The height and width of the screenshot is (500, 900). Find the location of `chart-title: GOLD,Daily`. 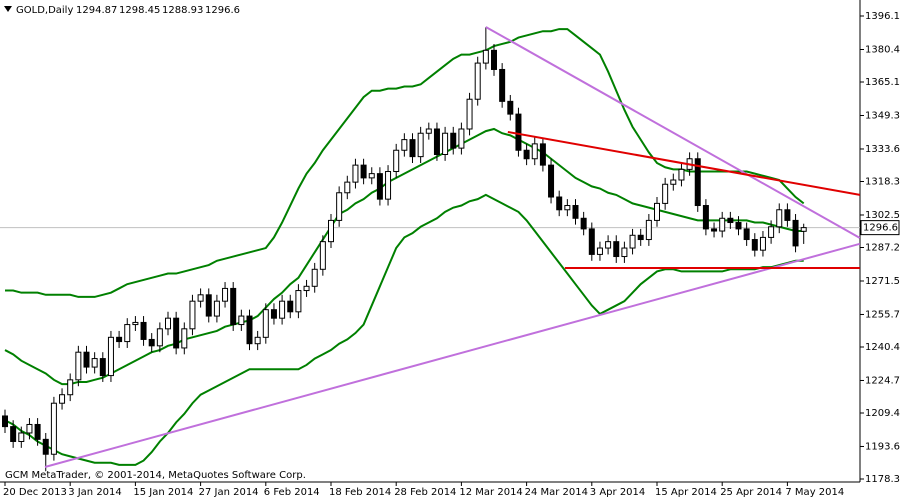

chart-title: GOLD,Daily is located at coordinates (44, 10).